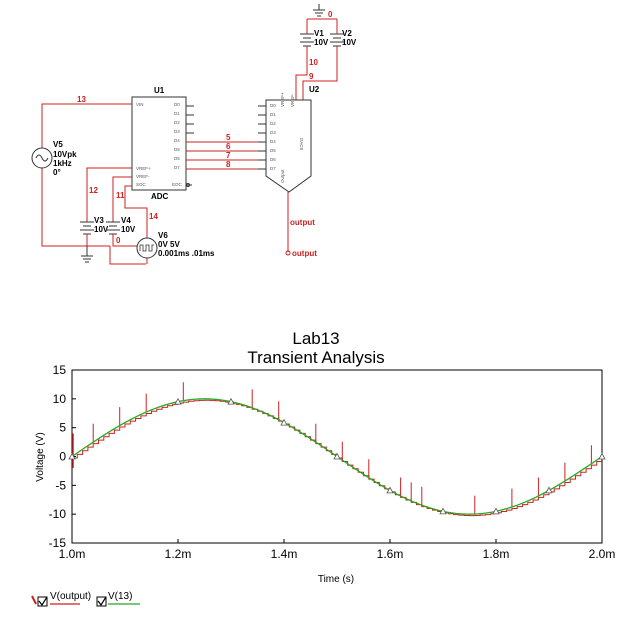 The image size is (642, 627). I want to click on v1-name: V1, so click(319, 33).